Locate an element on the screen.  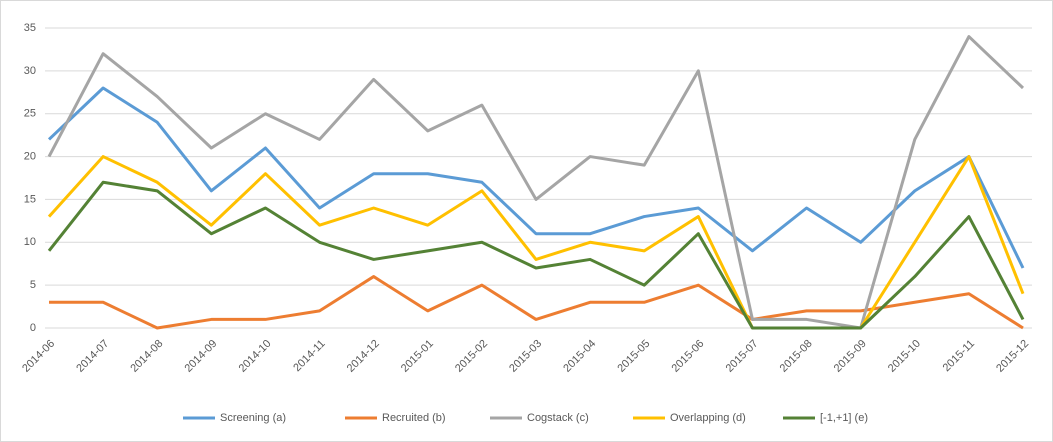
legend-label: Recruited (b) is located at coordinates (414, 418).